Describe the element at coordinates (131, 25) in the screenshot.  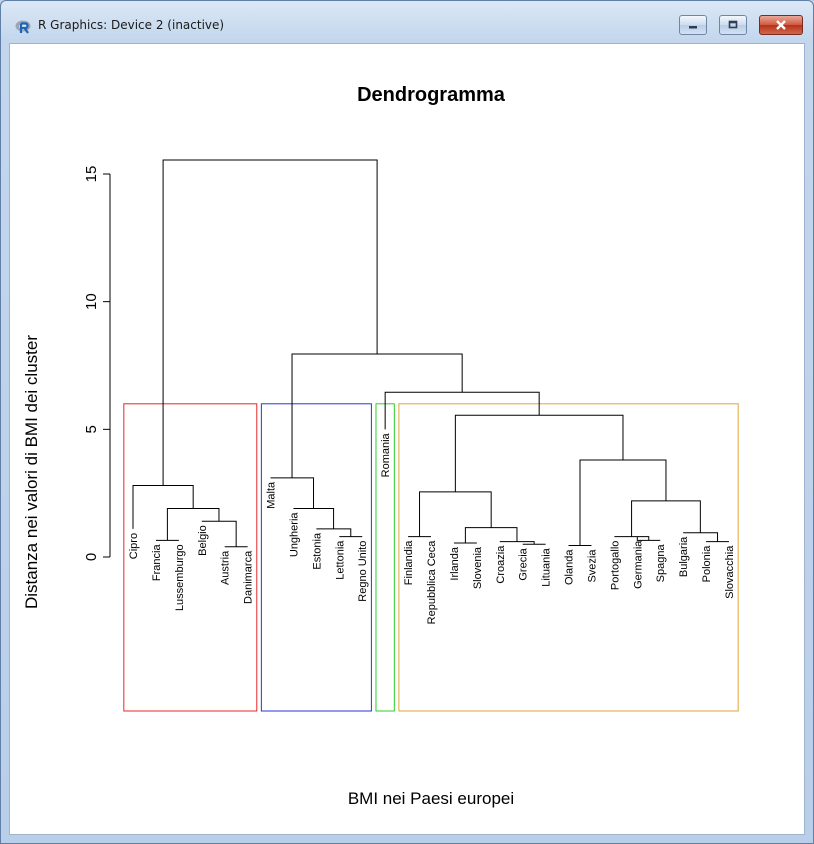
I see `window-title: R Graphics: Device 2 (inactive)` at that location.